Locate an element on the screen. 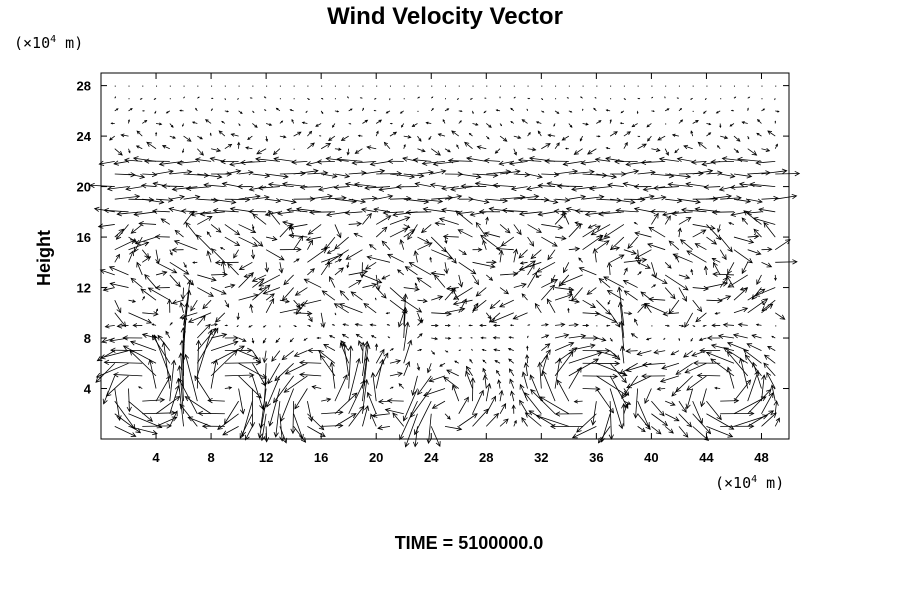 The width and height of the screenshot is (900, 600). y-axis-label: Height is located at coordinates (44, 258).